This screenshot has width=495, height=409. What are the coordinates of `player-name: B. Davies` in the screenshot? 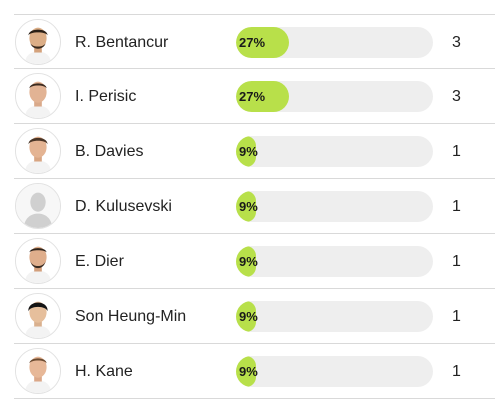 It's located at (109, 151).